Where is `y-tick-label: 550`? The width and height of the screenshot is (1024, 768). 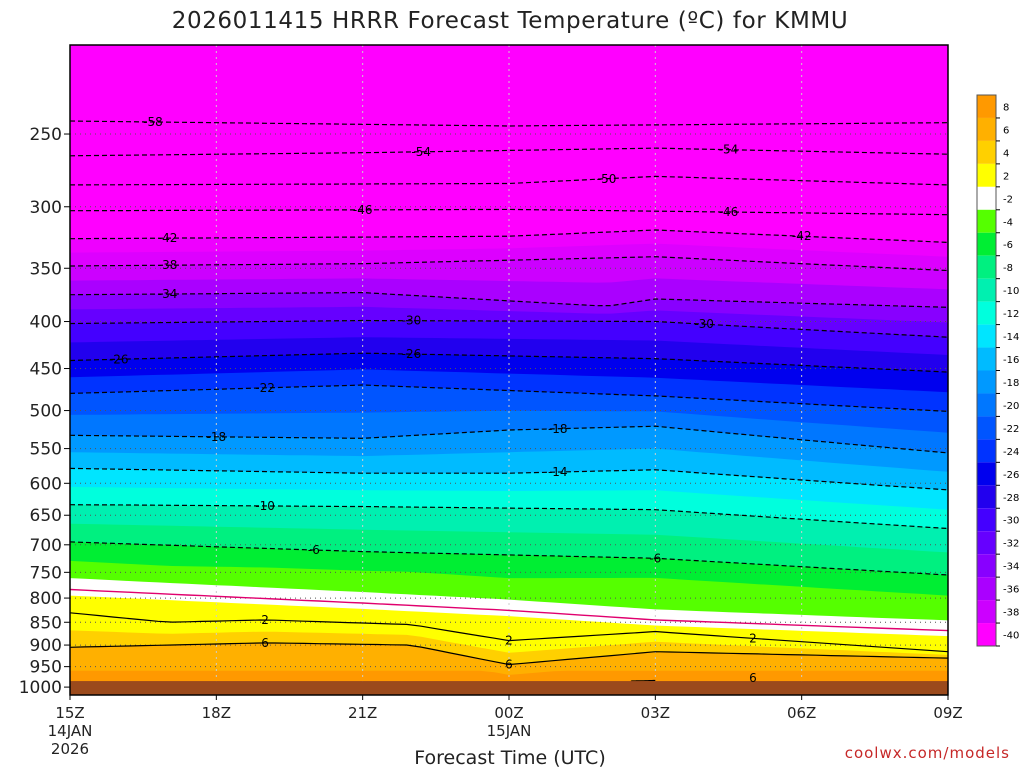 y-tick-label: 550 is located at coordinates (46, 450).